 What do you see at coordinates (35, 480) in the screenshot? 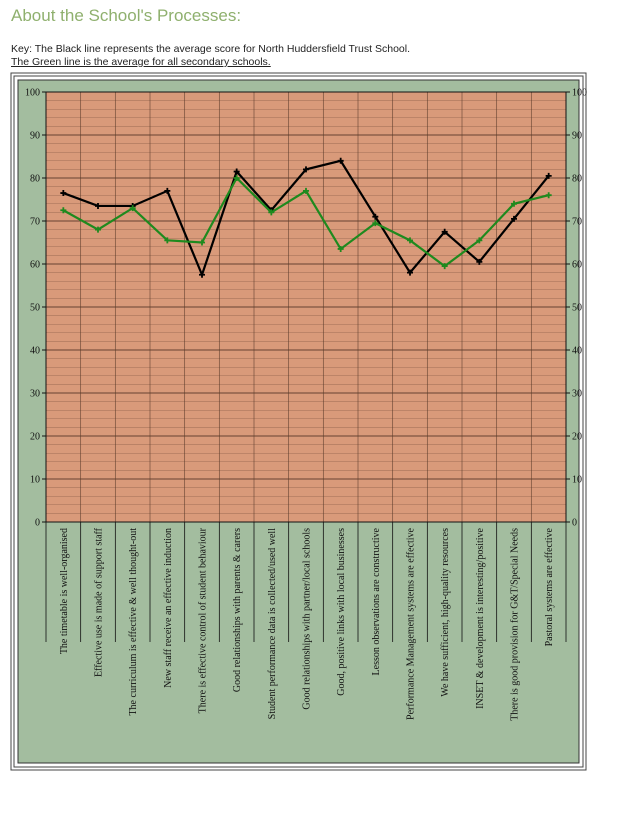
I see `y-tick-label-left: 10` at bounding box center [35, 480].